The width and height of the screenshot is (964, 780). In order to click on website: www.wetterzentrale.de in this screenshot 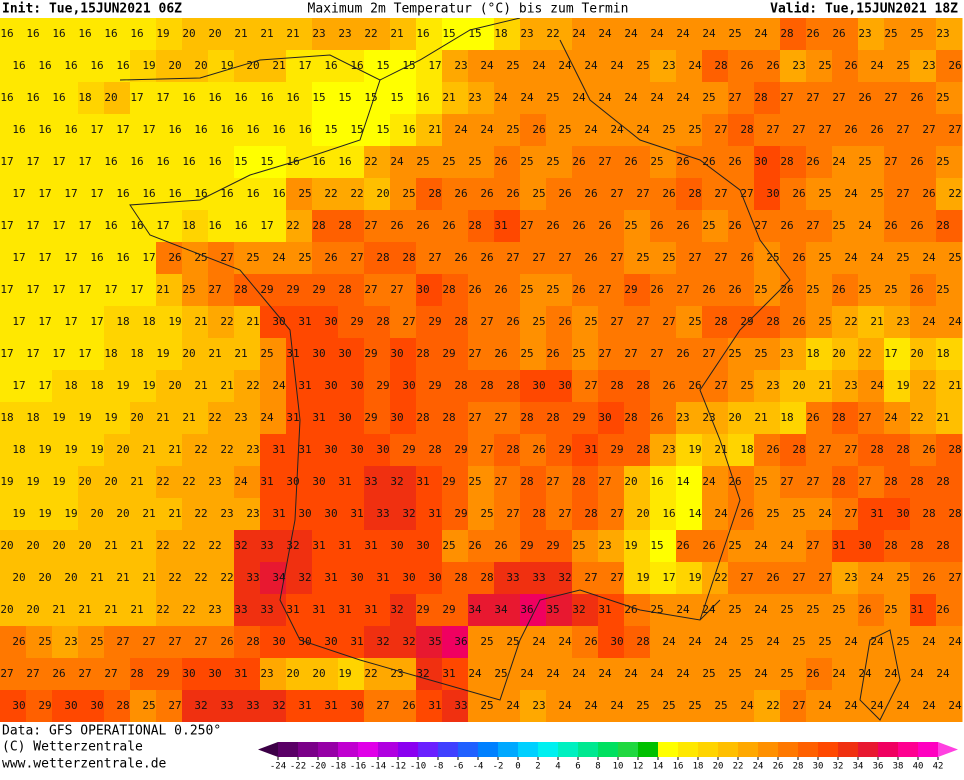, I will do `click(84, 764)`.